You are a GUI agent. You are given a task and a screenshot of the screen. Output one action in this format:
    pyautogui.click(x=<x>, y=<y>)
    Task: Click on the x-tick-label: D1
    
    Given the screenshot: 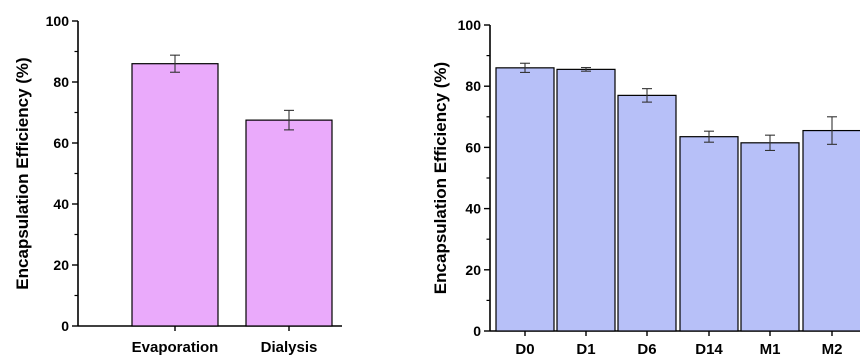 What is the action you would take?
    pyautogui.click(x=585, y=349)
    